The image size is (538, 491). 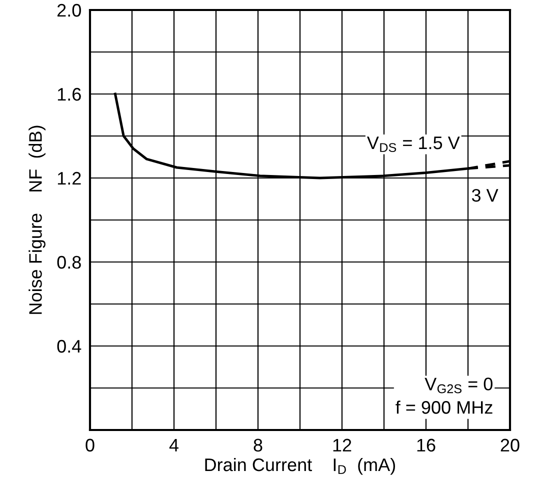 I want to click on x-axis-title: Drain Current I$_{D}$ (mA), so click(x=300, y=466).